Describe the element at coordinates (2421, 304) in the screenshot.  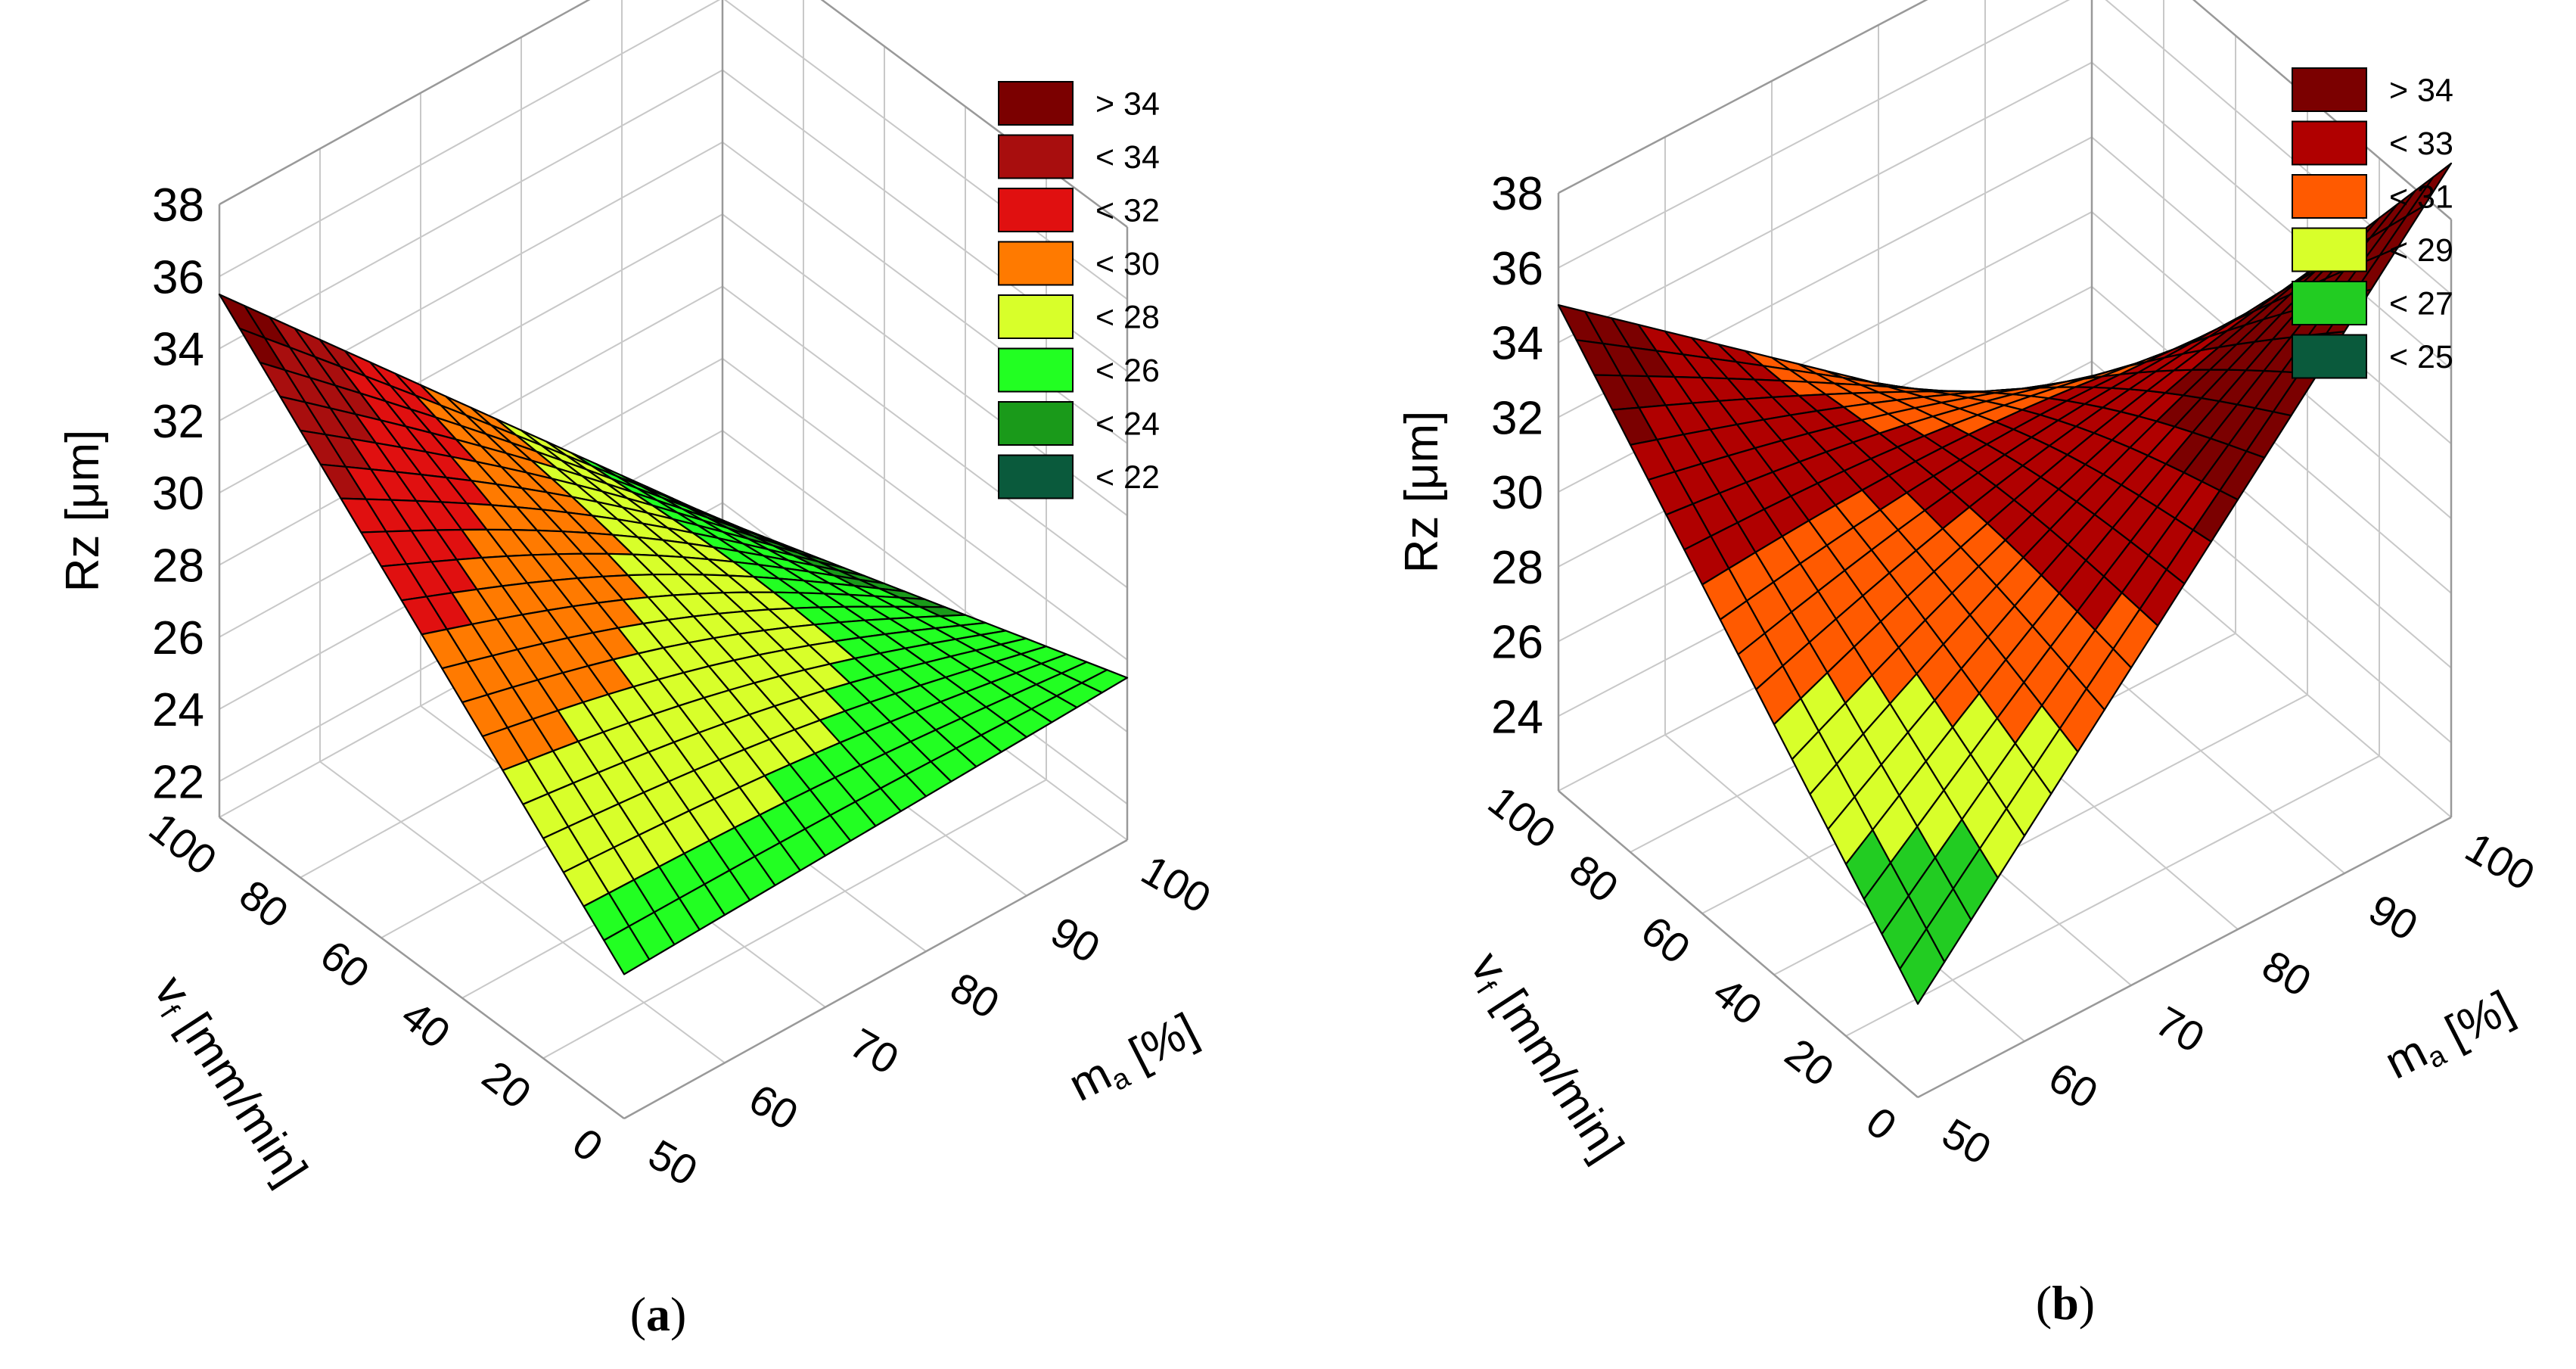
I see `legend-label: < 27` at that location.